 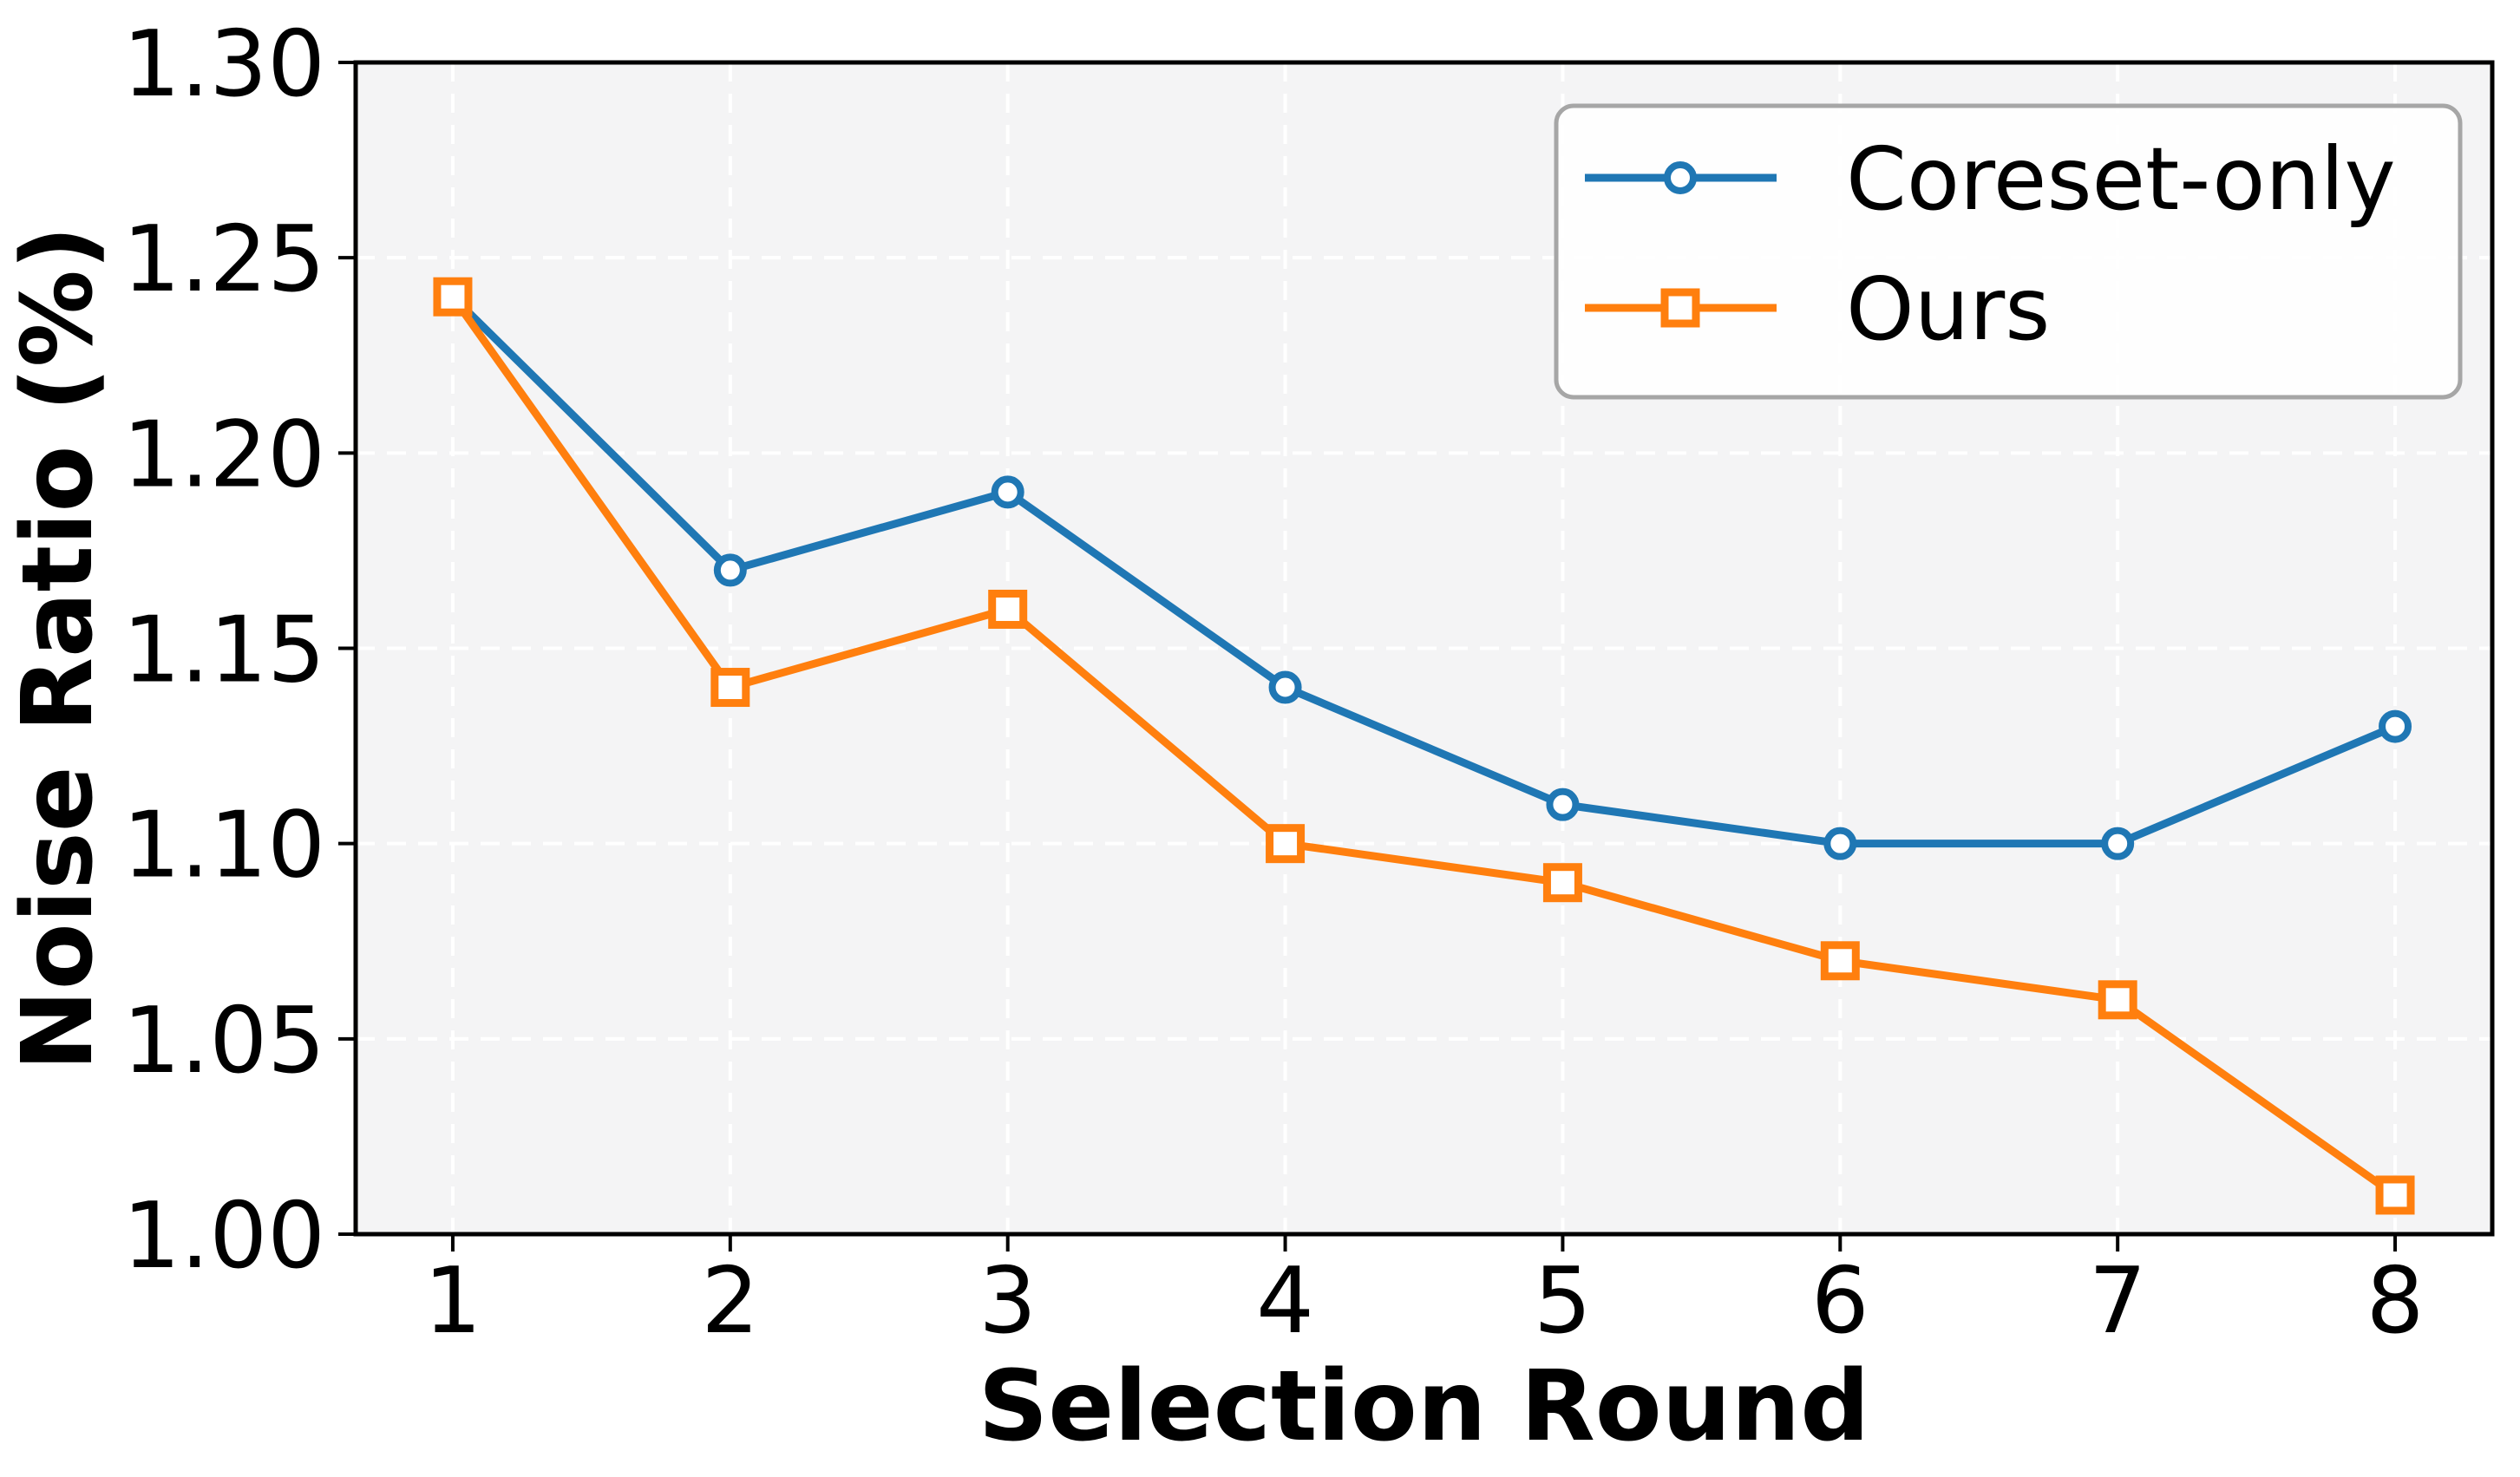 I want to click on x-tick-label: 3, so click(x=1008, y=1301).